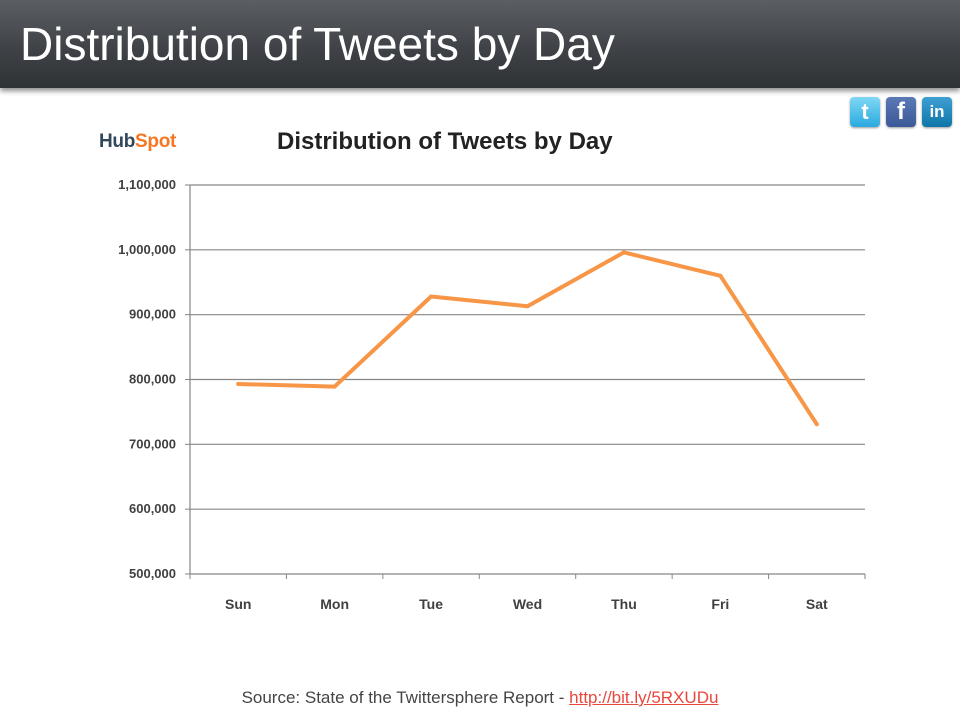 This screenshot has width=960, height=720. Describe the element at coordinates (334, 604) in the screenshot. I see `x-tick-label: Mon` at that location.